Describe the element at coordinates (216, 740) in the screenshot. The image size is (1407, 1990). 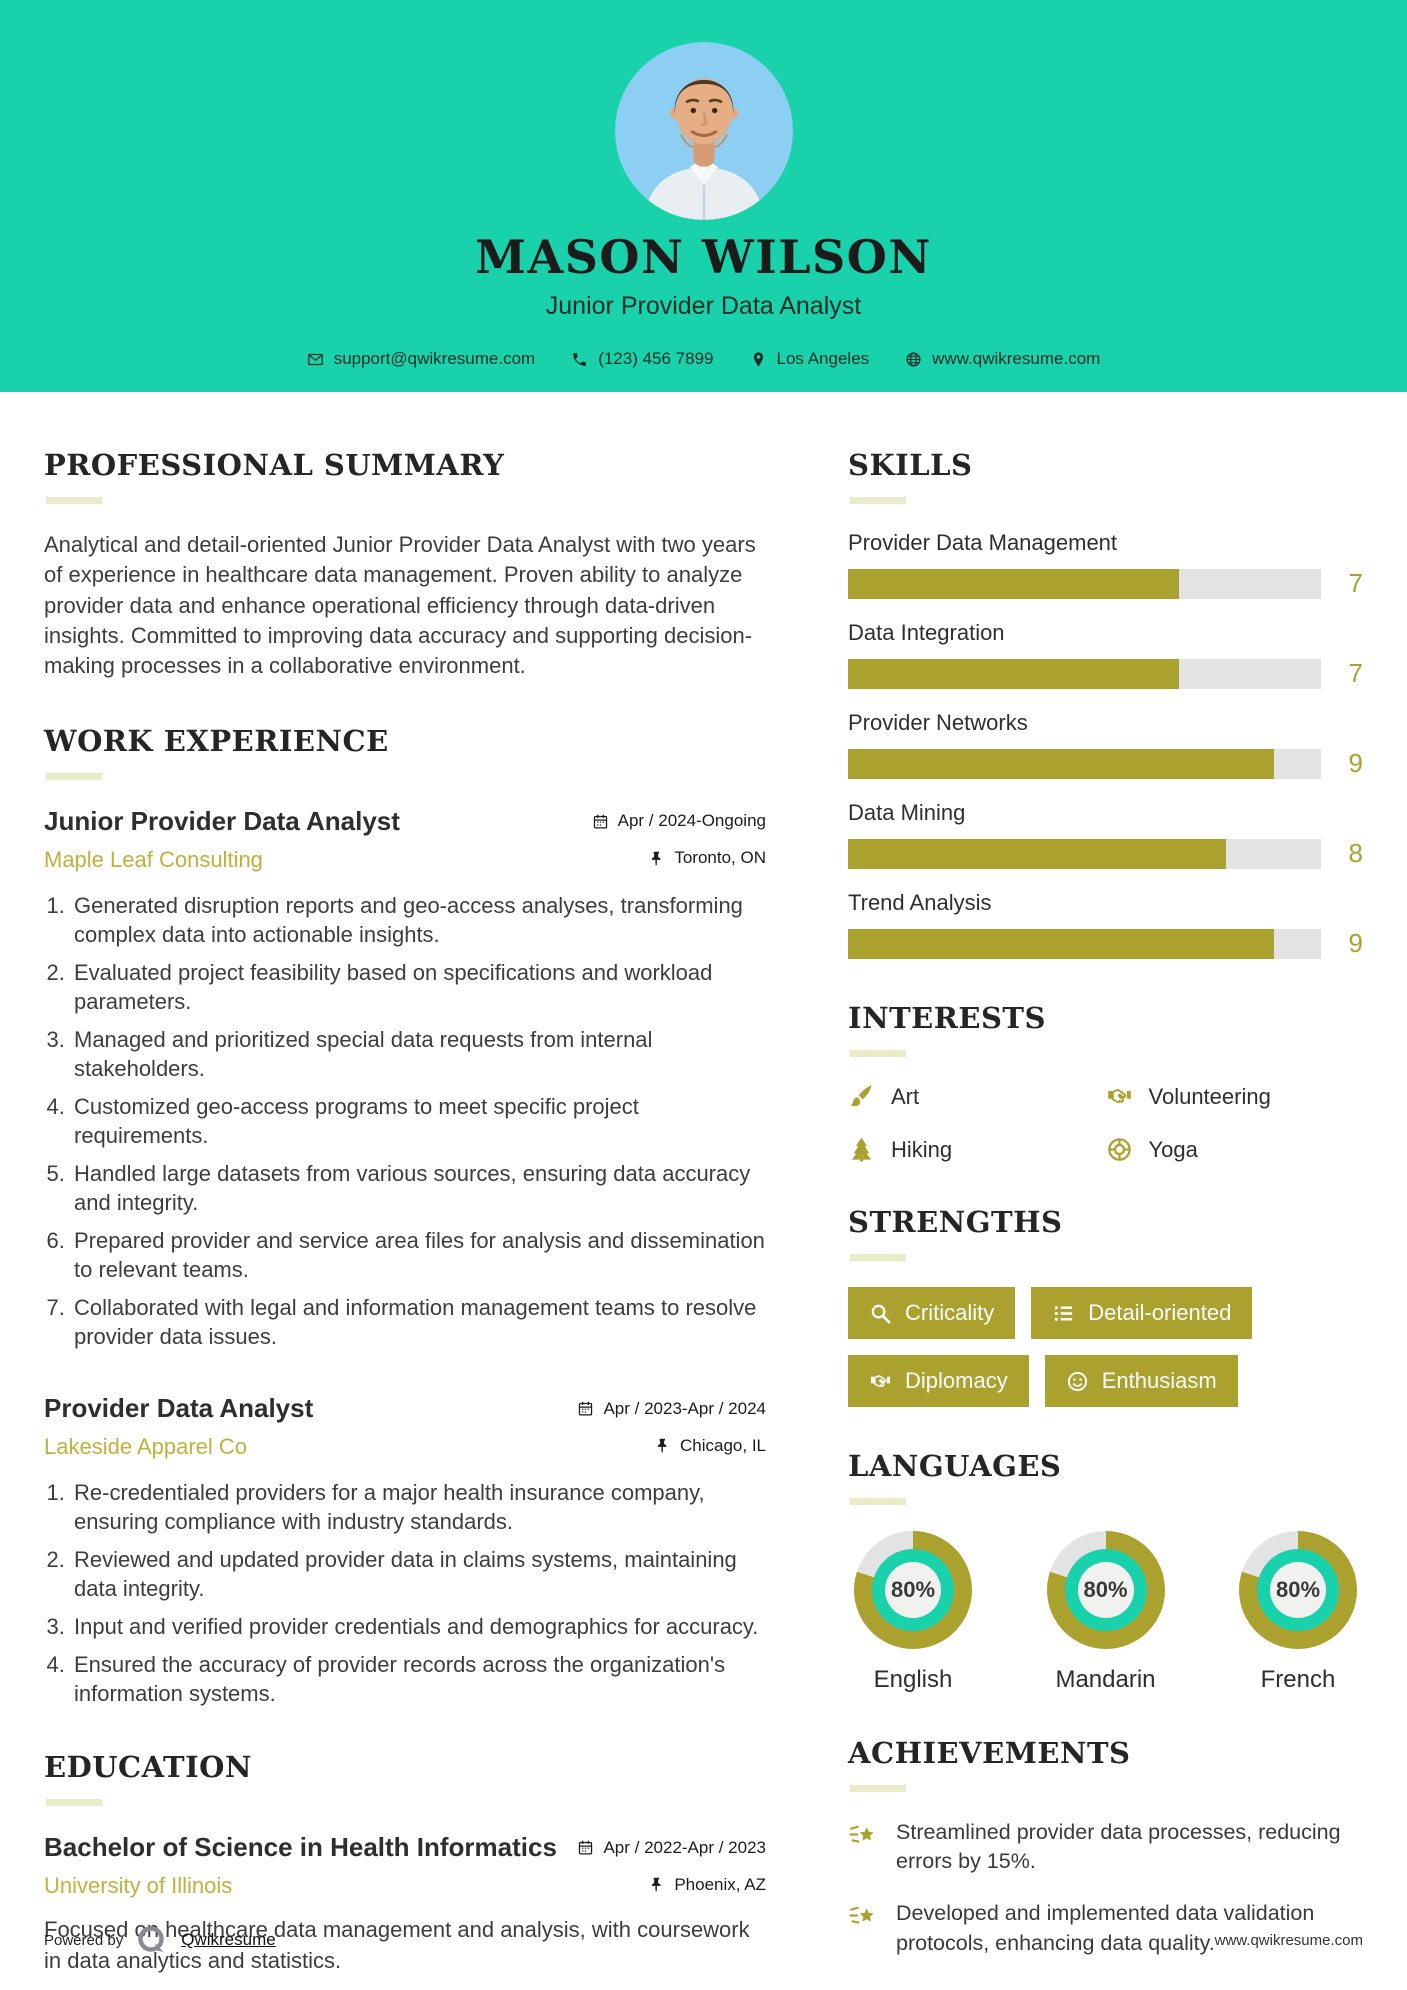
I see `work-heading: WORK EXPERIENCE` at that location.